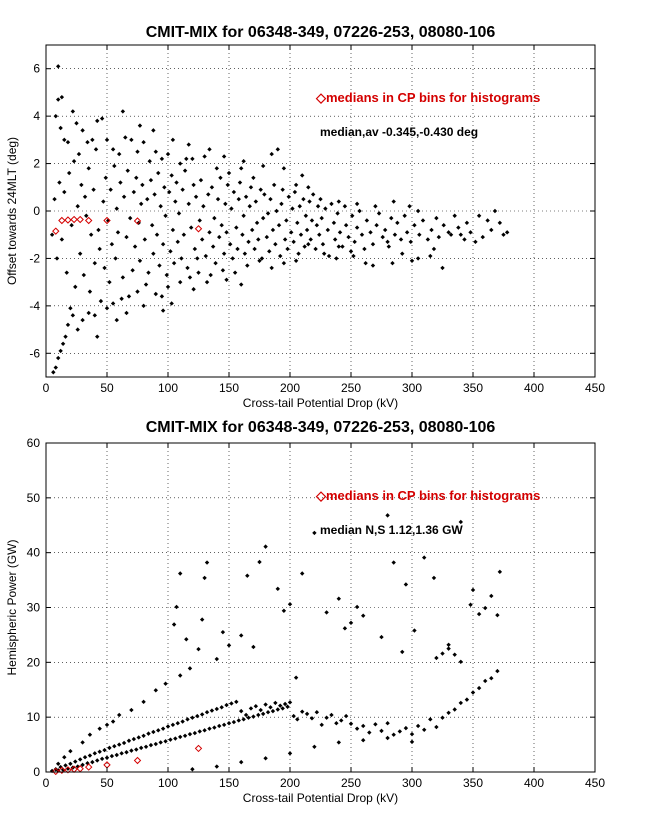 This screenshot has height=822, width=647. I want to click on median-annotation: median,av -0.345,-0.430 deg, so click(399, 132).